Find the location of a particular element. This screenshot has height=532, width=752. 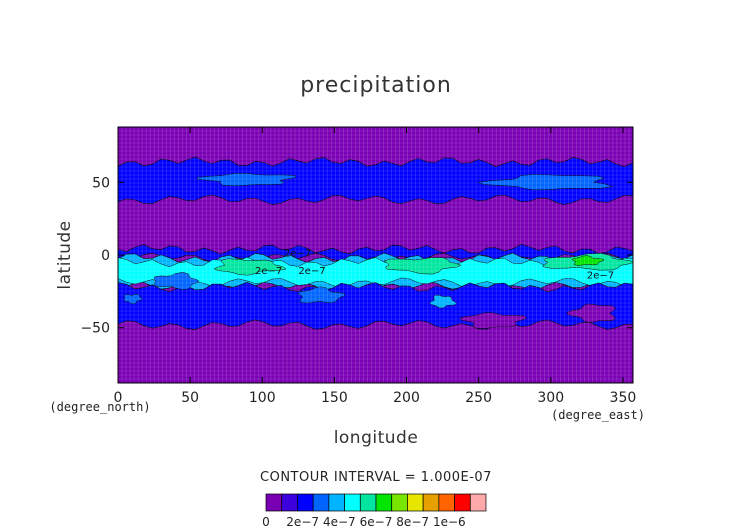

x-tick-label: 0 is located at coordinates (118, 398).